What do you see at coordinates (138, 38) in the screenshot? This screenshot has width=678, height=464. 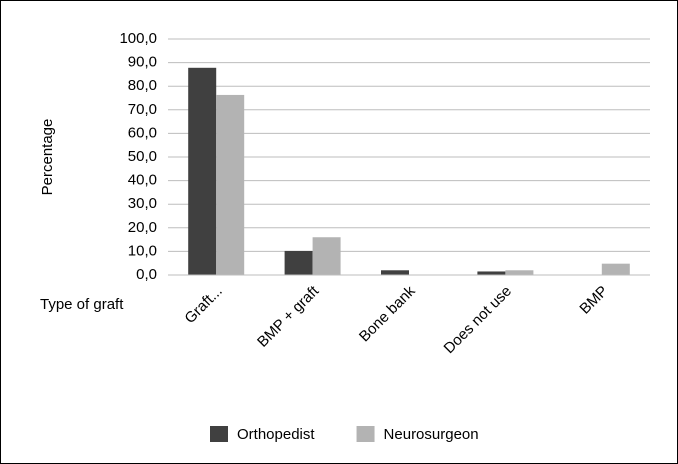 I see `y-tick-label: 100,0` at bounding box center [138, 38].